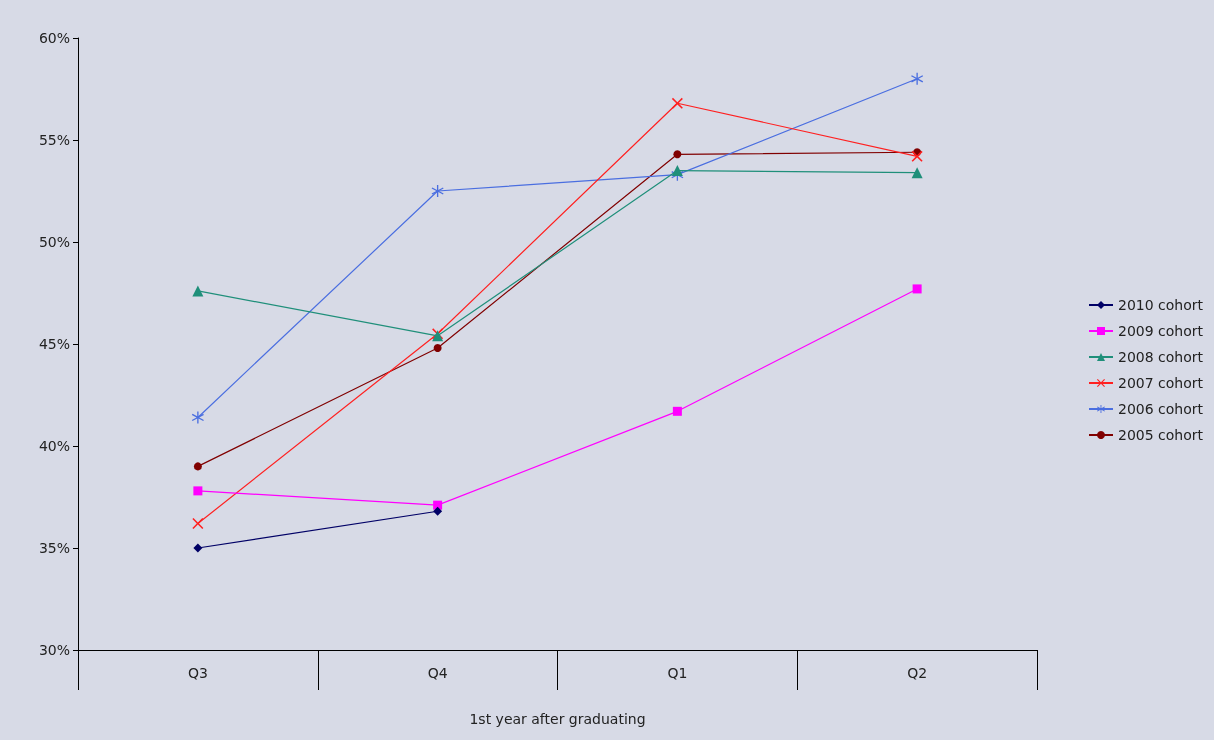 The width and height of the screenshot is (1214, 740). I want to click on legend-label: 2008 cohort, so click(1160, 357).